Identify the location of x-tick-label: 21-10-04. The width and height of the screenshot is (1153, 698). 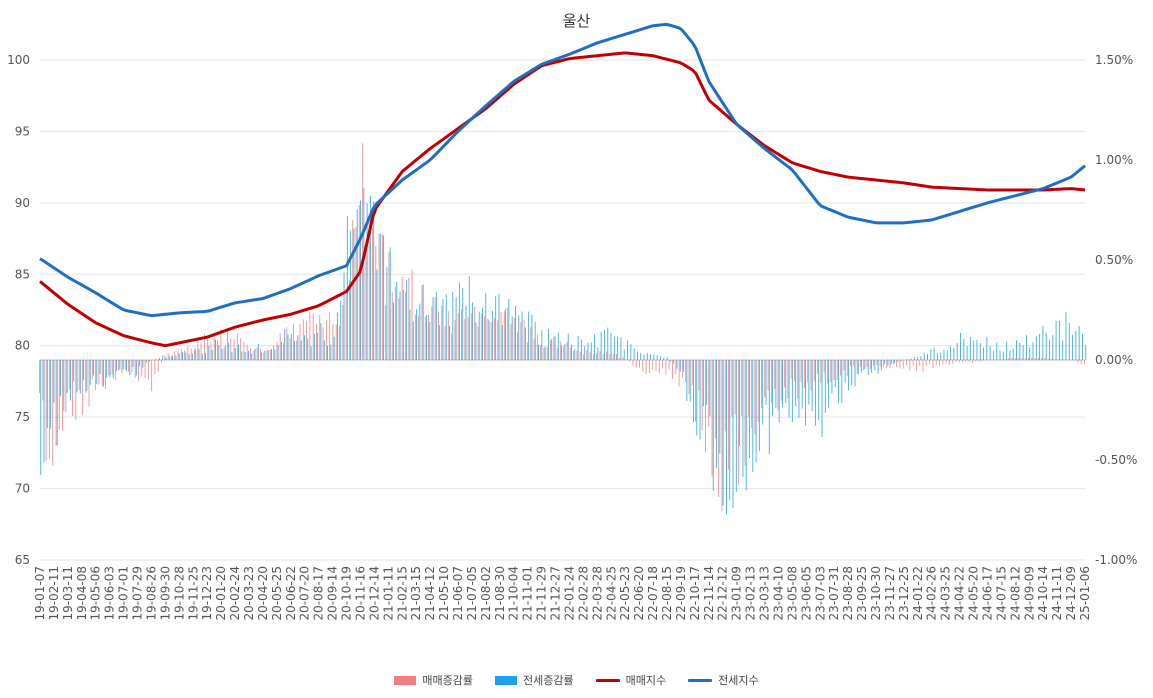
(514, 593).